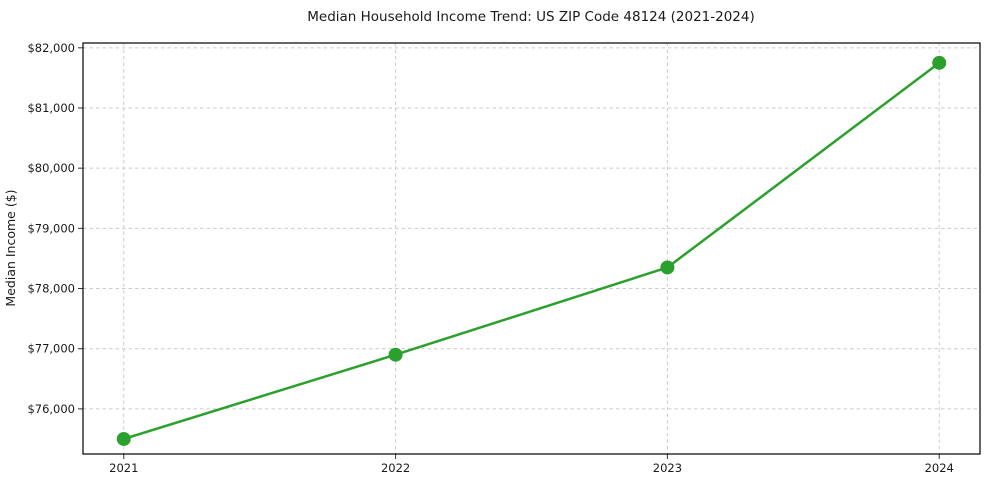 Image resolution: width=989 pixels, height=490 pixels. I want to click on y-tick-label: $82,000, so click(51, 48).